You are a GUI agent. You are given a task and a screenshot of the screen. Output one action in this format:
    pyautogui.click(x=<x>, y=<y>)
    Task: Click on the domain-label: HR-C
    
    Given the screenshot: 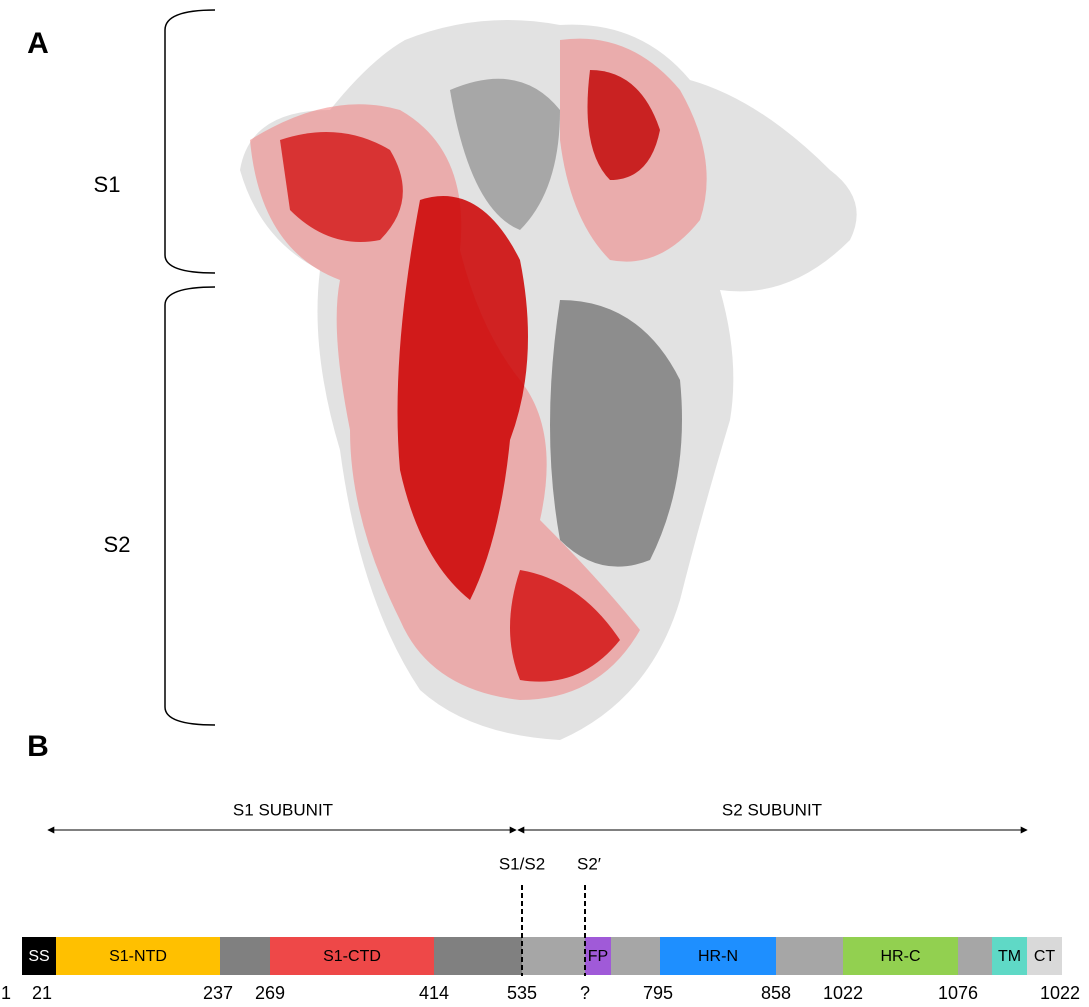 What is the action you would take?
    pyautogui.click(x=901, y=956)
    